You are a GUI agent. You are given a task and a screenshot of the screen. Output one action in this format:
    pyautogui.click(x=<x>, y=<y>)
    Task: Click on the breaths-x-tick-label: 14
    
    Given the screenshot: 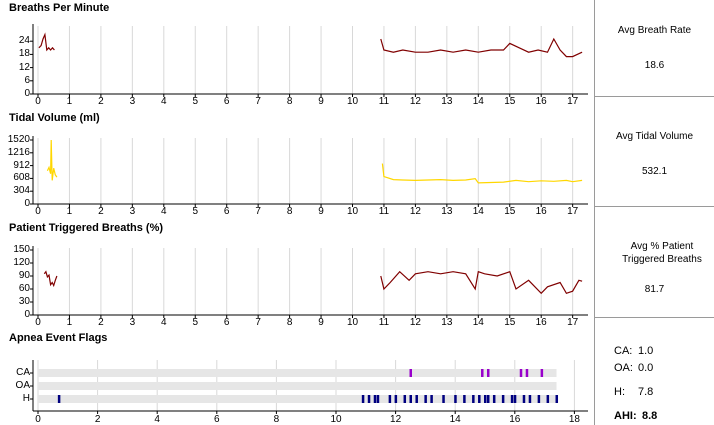 What is the action you would take?
    pyautogui.click(x=478, y=101)
    